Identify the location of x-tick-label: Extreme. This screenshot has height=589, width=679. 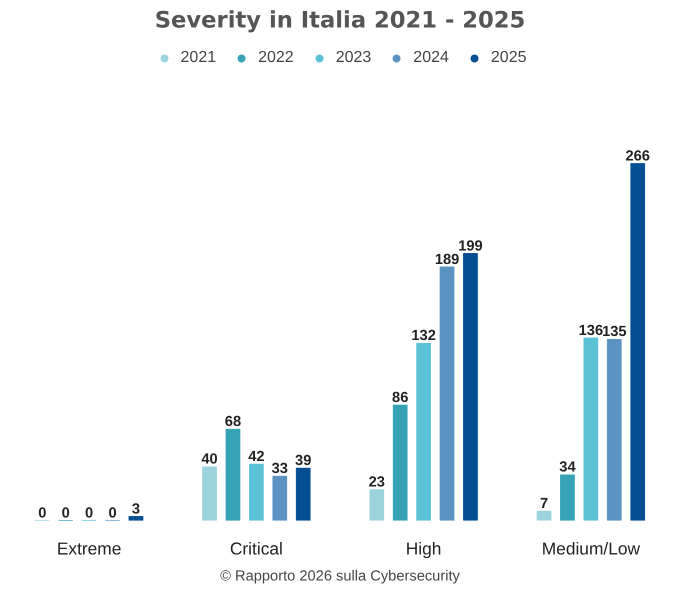
(89, 548).